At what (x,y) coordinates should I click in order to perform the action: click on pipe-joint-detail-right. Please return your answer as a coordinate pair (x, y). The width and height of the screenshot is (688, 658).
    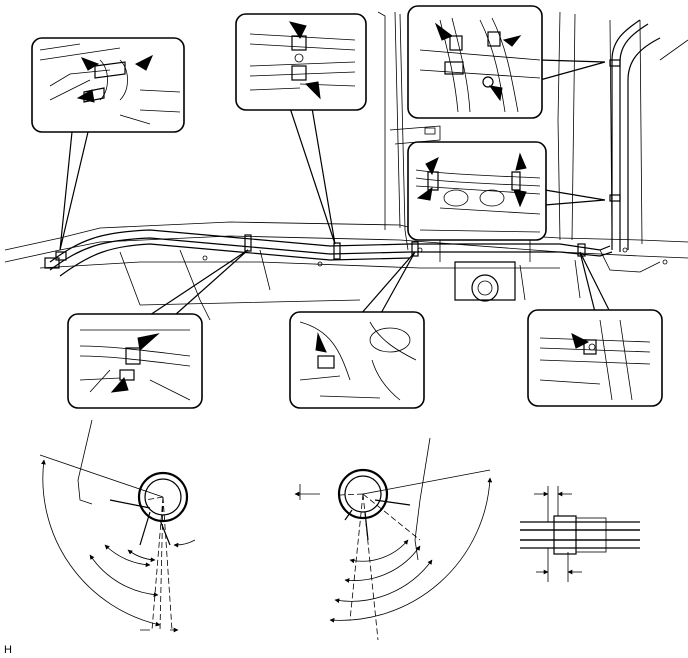
    Looking at the image, I should click on (580, 534).